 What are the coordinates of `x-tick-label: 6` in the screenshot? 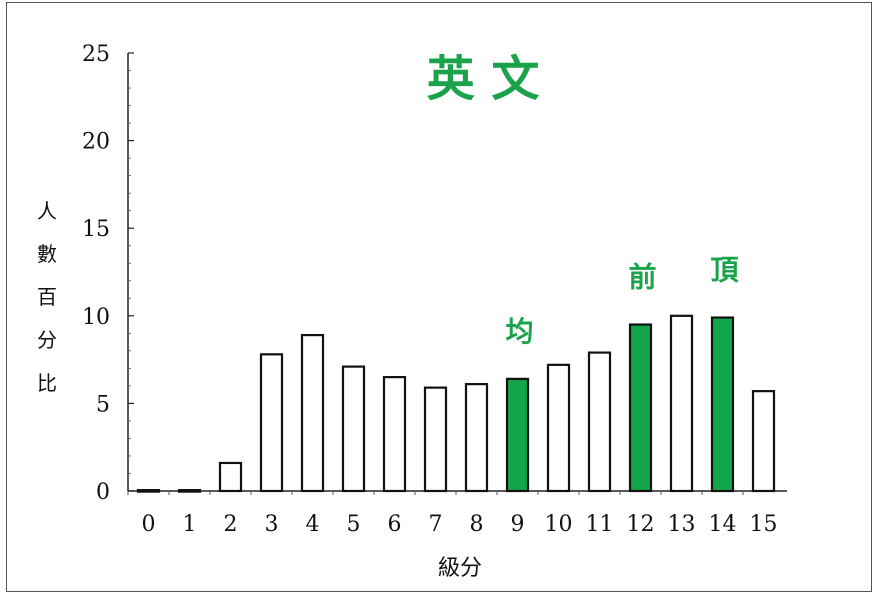 It's located at (395, 524).